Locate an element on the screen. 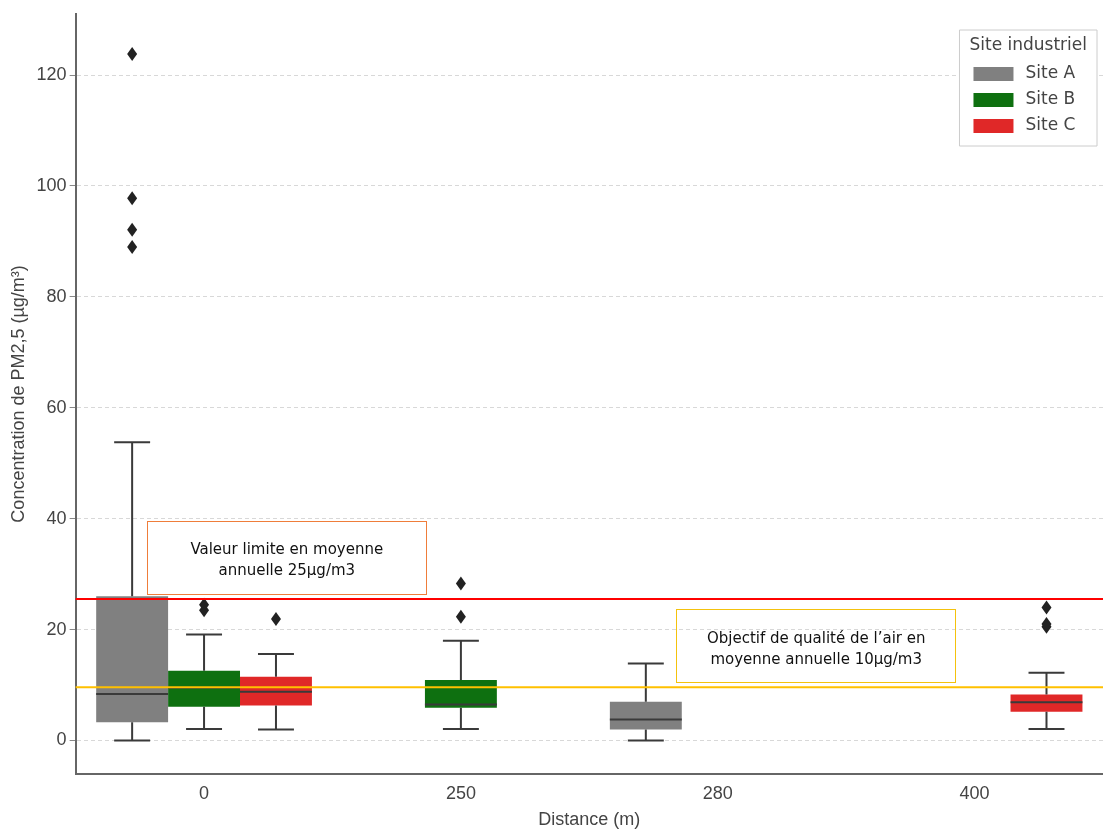 The image size is (1103, 839). x-tick-label: 280 is located at coordinates (717, 792).